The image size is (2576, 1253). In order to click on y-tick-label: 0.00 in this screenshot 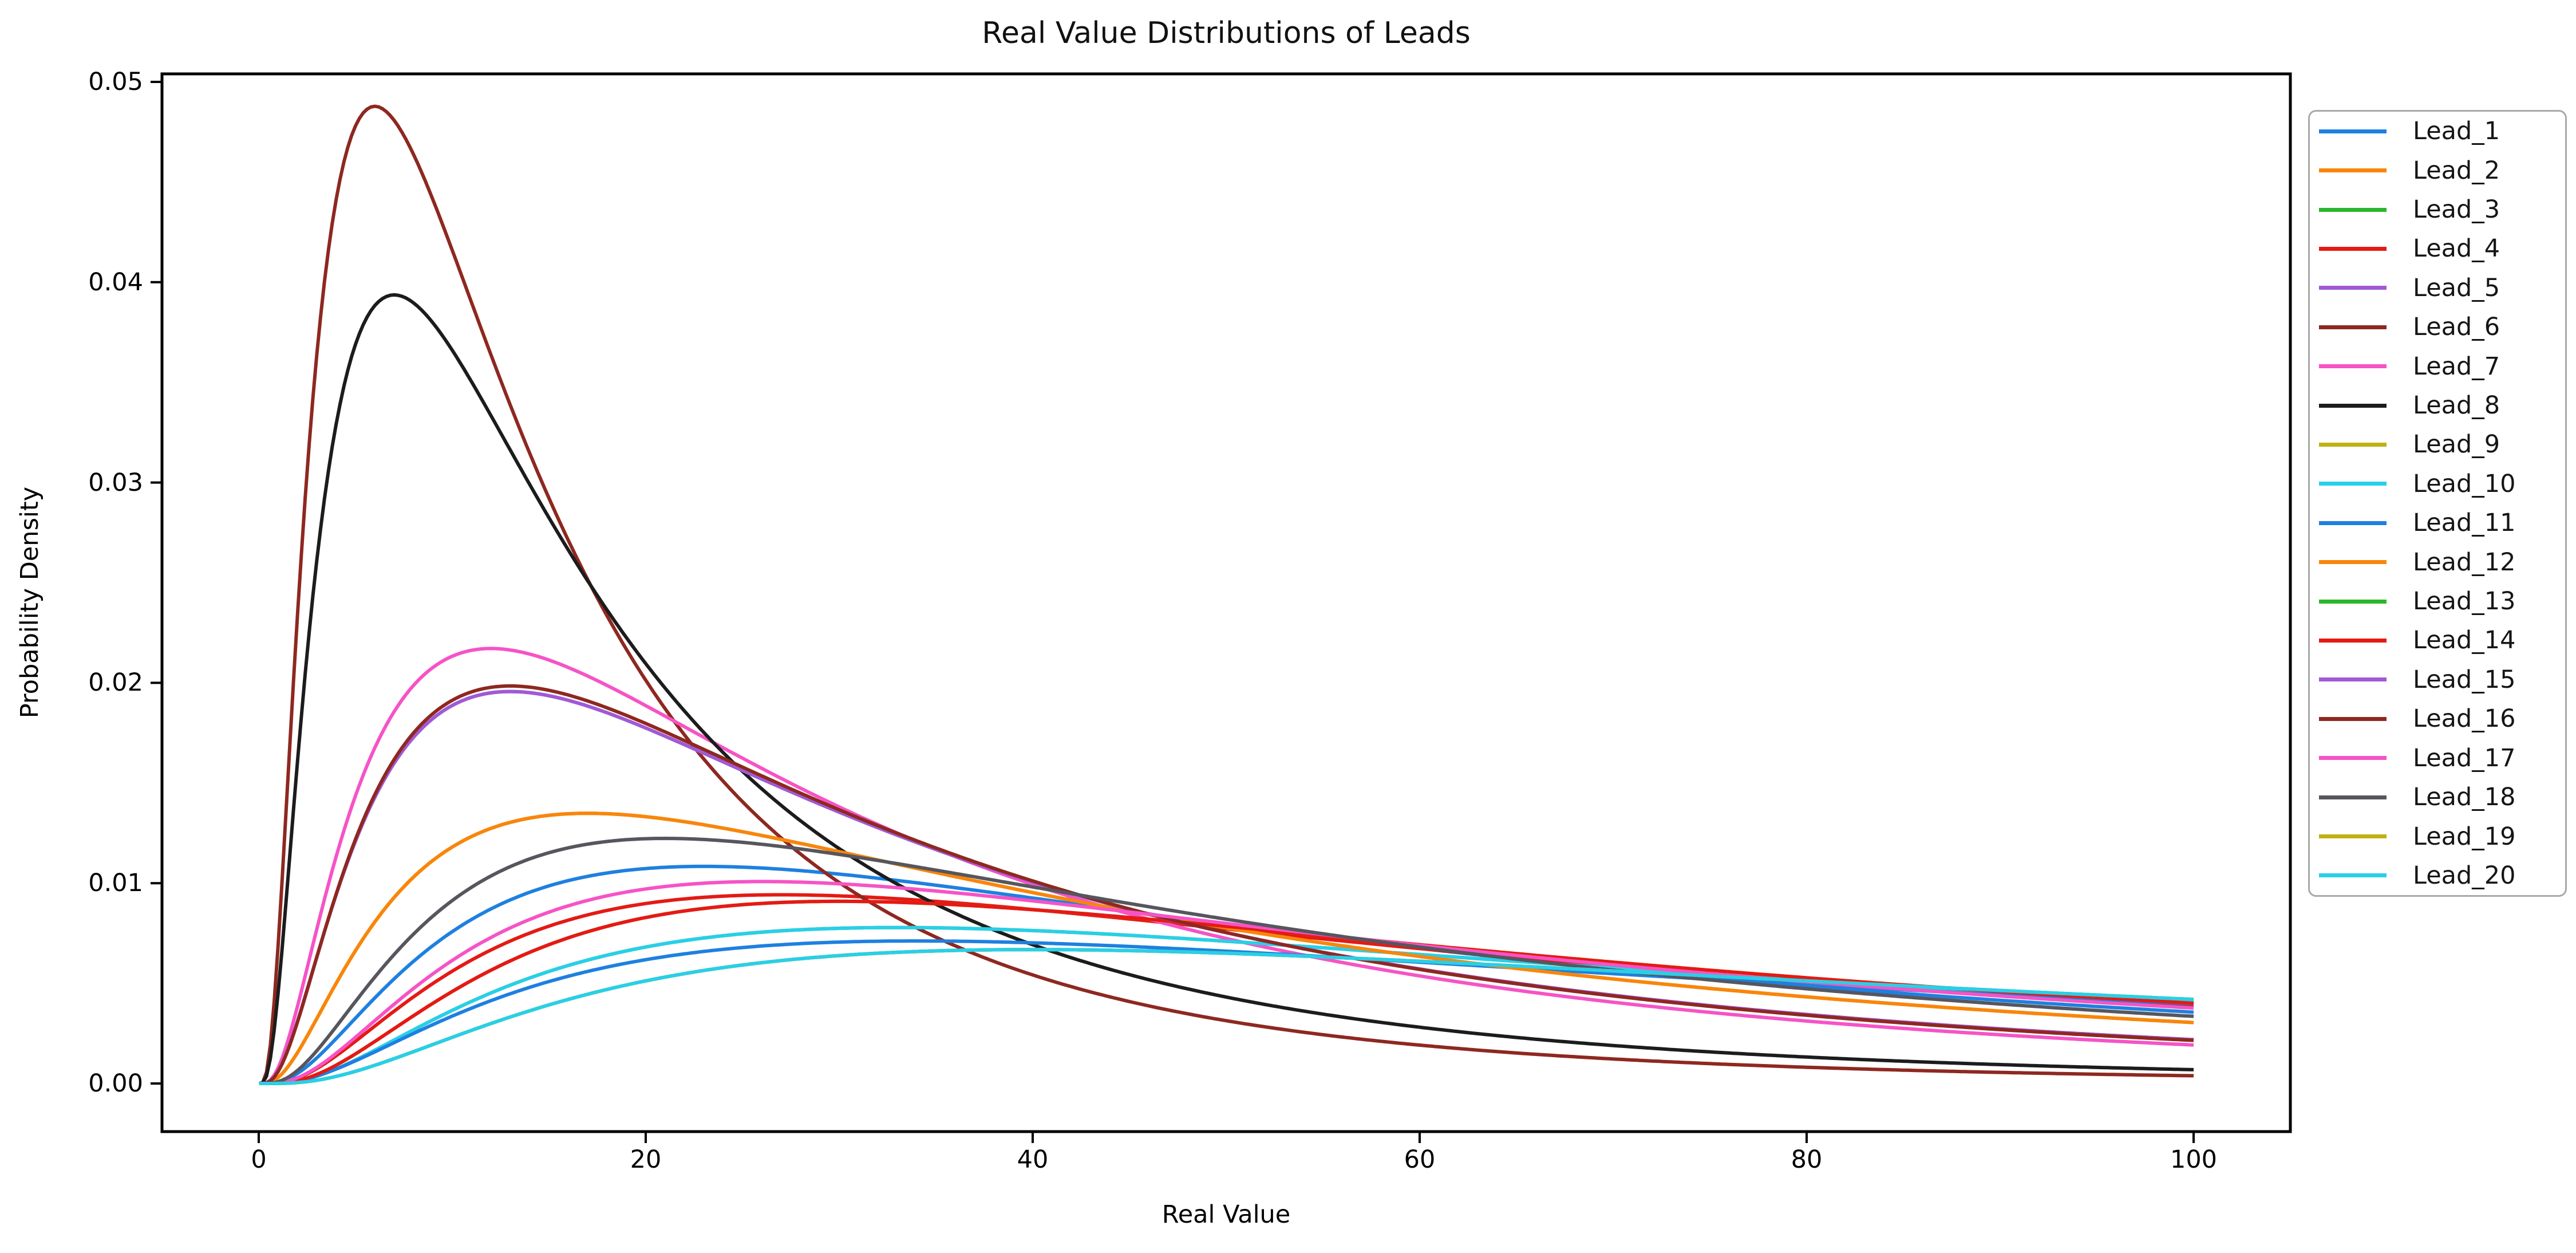, I will do `click(115, 1084)`.